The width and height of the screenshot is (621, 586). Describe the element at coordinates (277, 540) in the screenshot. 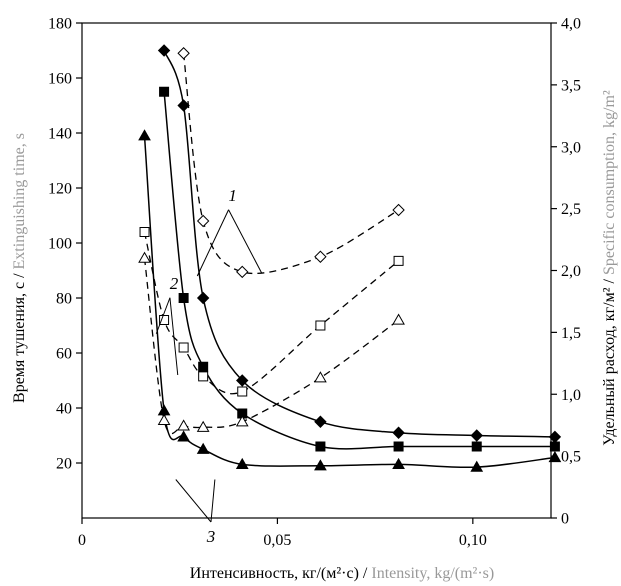

I see `x-tick-label: 0,05` at that location.